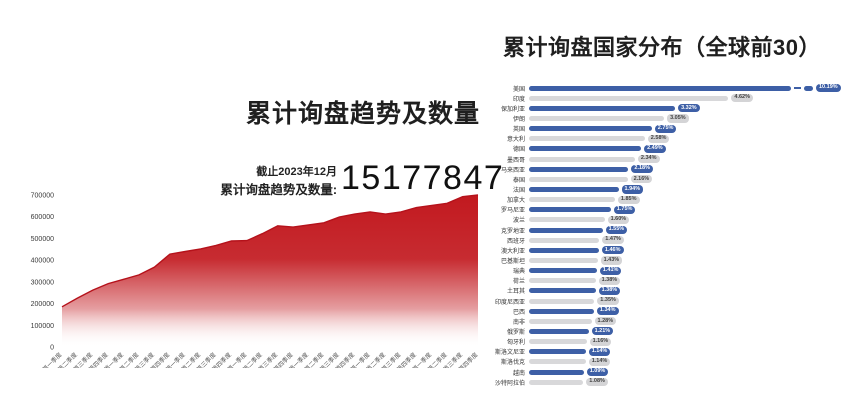 The width and height of the screenshot is (852, 411). Describe the element at coordinates (518, 130) in the screenshot. I see `country-label: 英国` at that location.